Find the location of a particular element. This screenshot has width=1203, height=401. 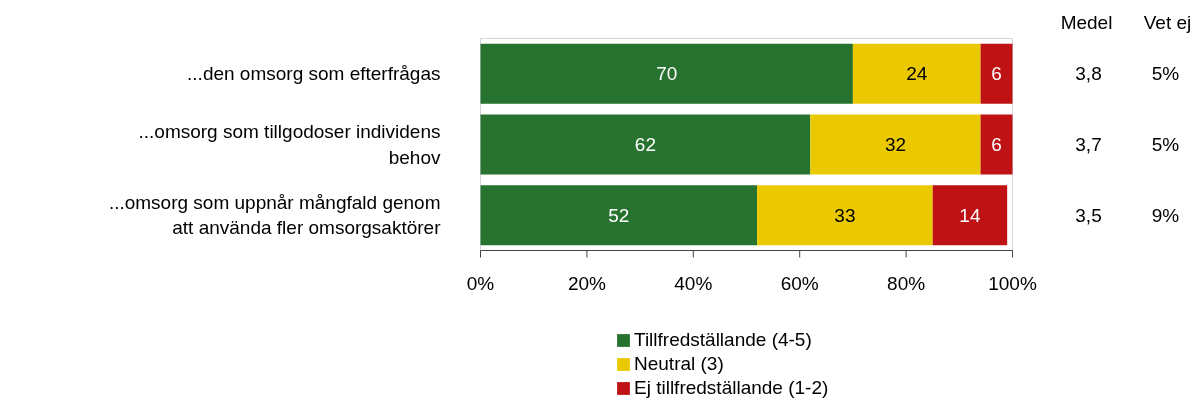

data-label: 32 is located at coordinates (895, 144).